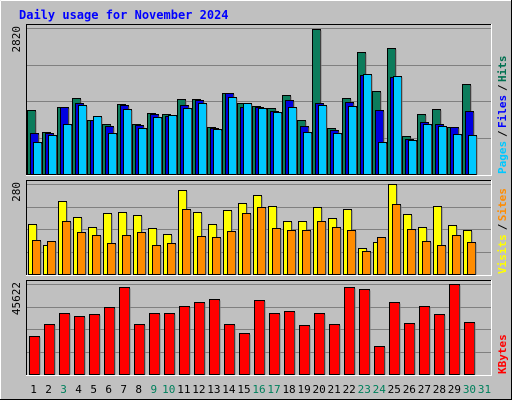  What do you see at coordinates (16, 298) in the screenshot?
I see `y-max-label: 45622` at bounding box center [16, 298].